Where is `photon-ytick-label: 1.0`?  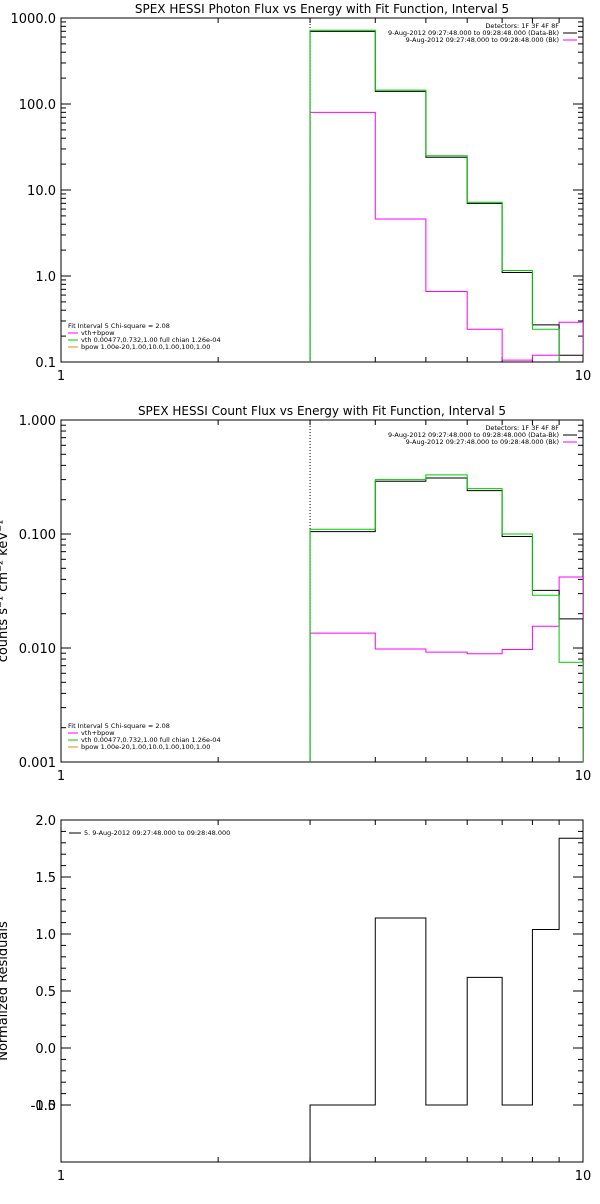 photon-ytick-label: 1.0 is located at coordinates (45, 277).